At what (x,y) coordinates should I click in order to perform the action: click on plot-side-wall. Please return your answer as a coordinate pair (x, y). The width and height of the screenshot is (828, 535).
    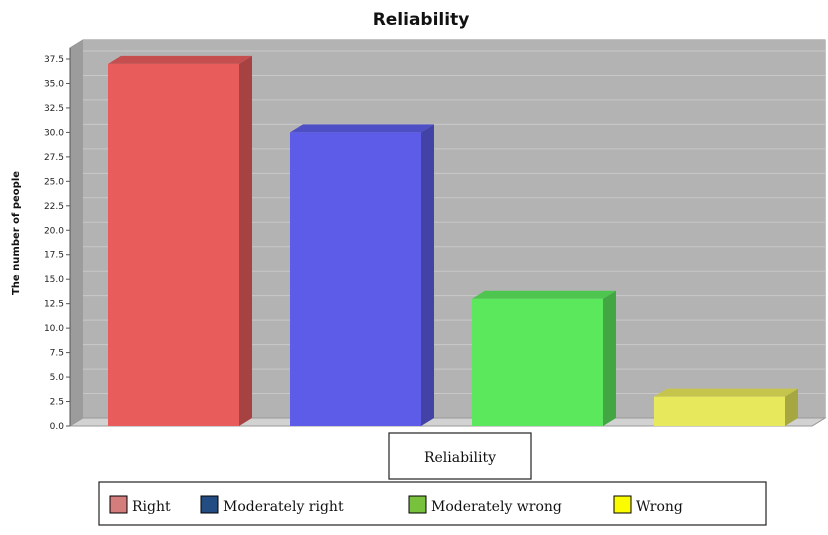
    Looking at the image, I should click on (76, 233).